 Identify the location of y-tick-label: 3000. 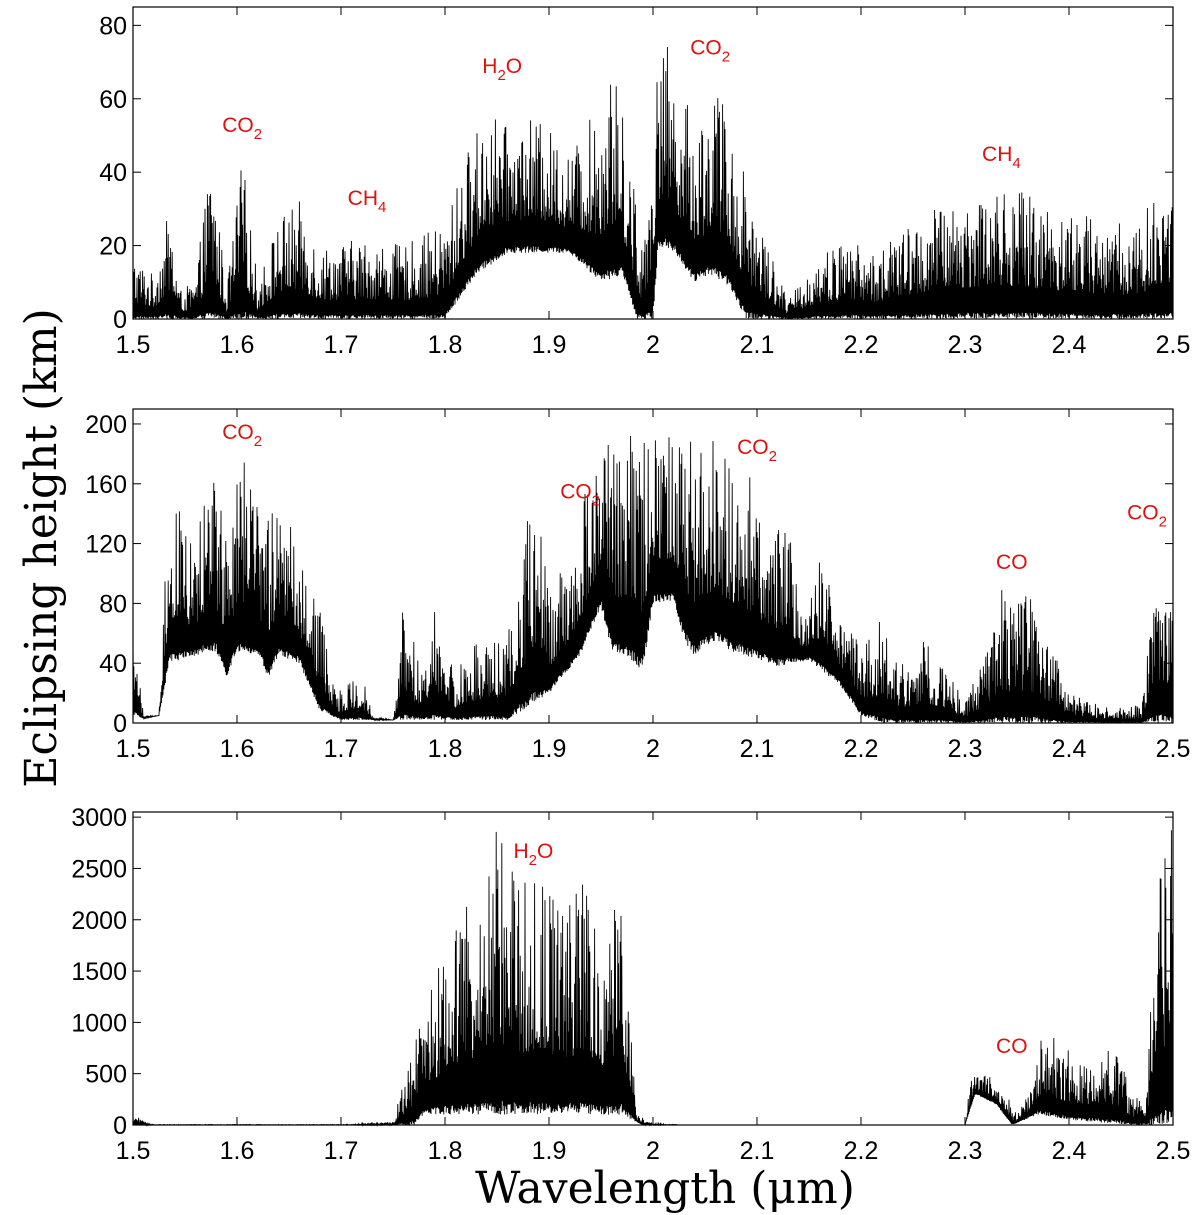
(99, 818).